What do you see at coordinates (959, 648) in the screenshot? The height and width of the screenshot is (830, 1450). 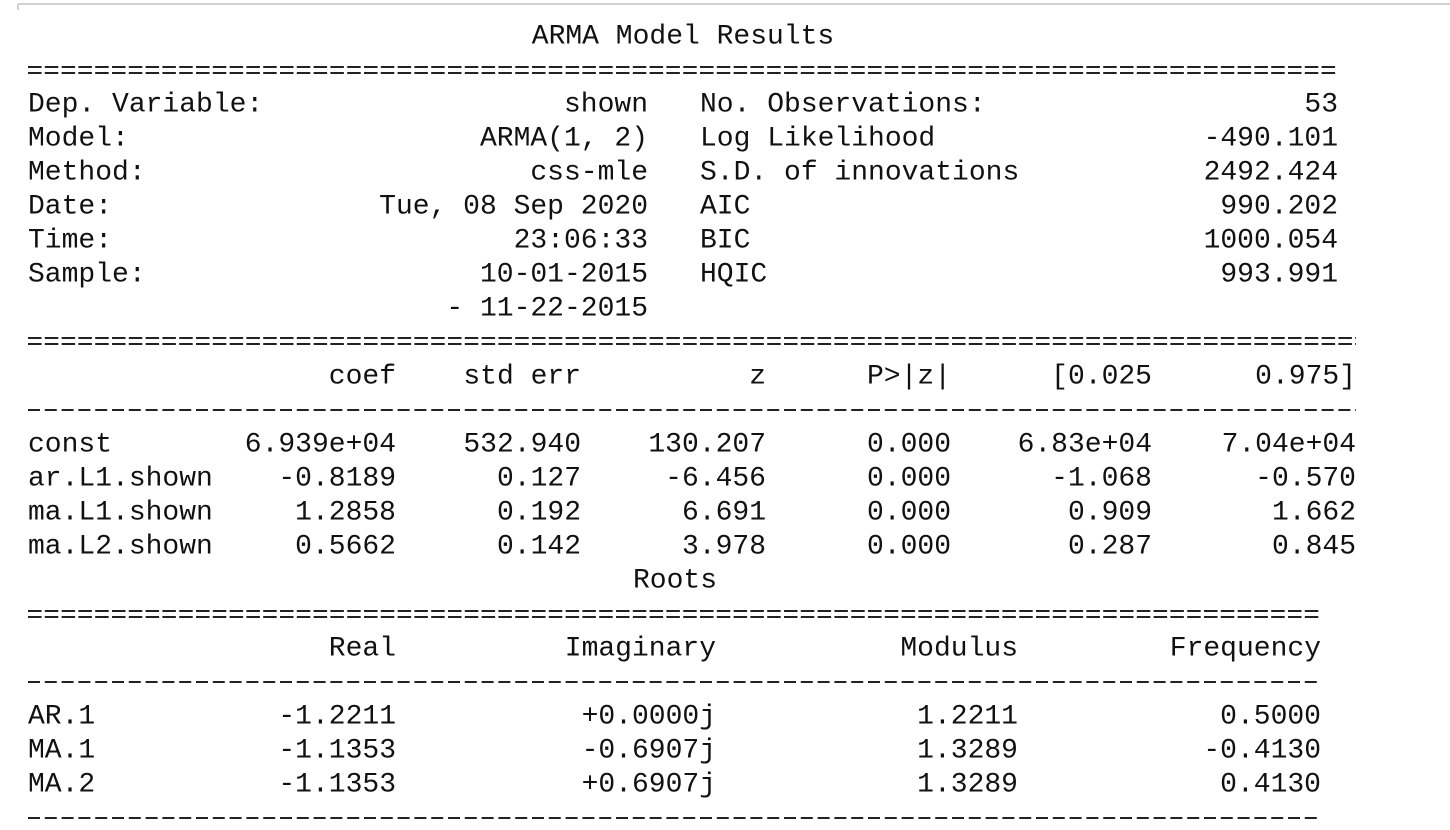 I see `column-header: Modulus` at bounding box center [959, 648].